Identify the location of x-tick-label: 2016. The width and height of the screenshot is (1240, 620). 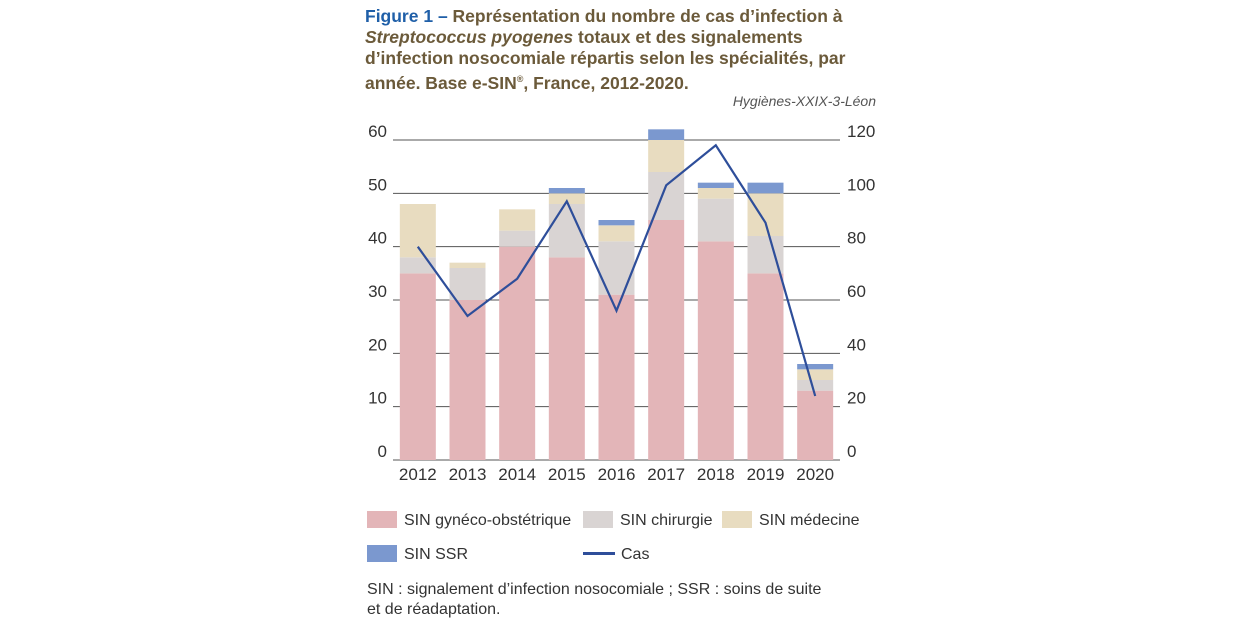
(617, 474).